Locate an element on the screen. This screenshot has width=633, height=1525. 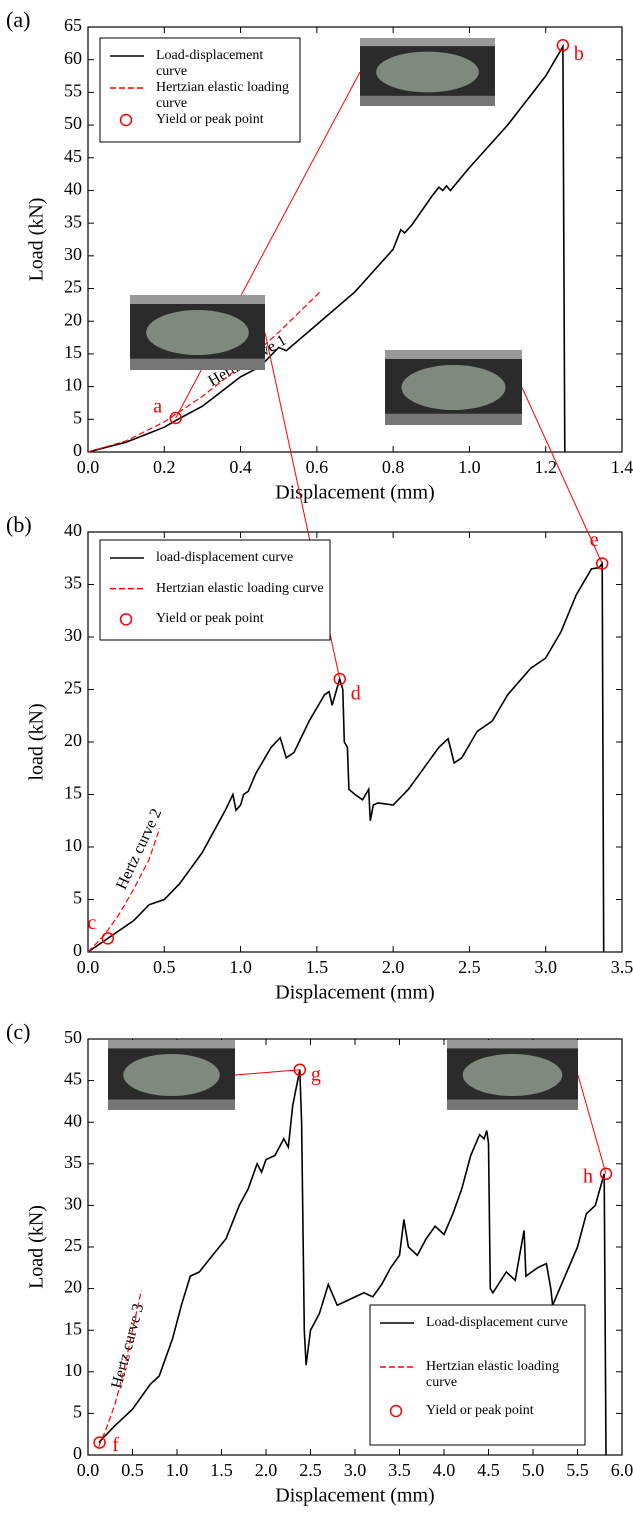
point-label: f is located at coordinates (115, 1445).